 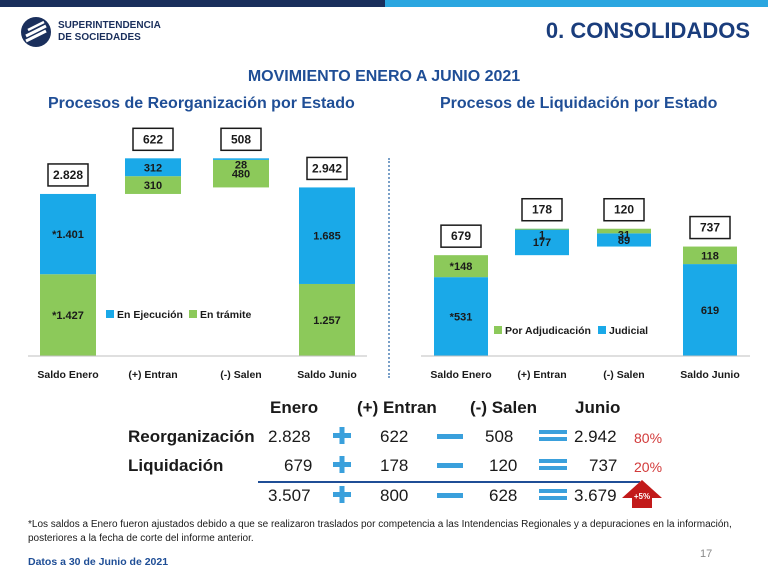 I want to click on total-label: 679, so click(x=461, y=236).